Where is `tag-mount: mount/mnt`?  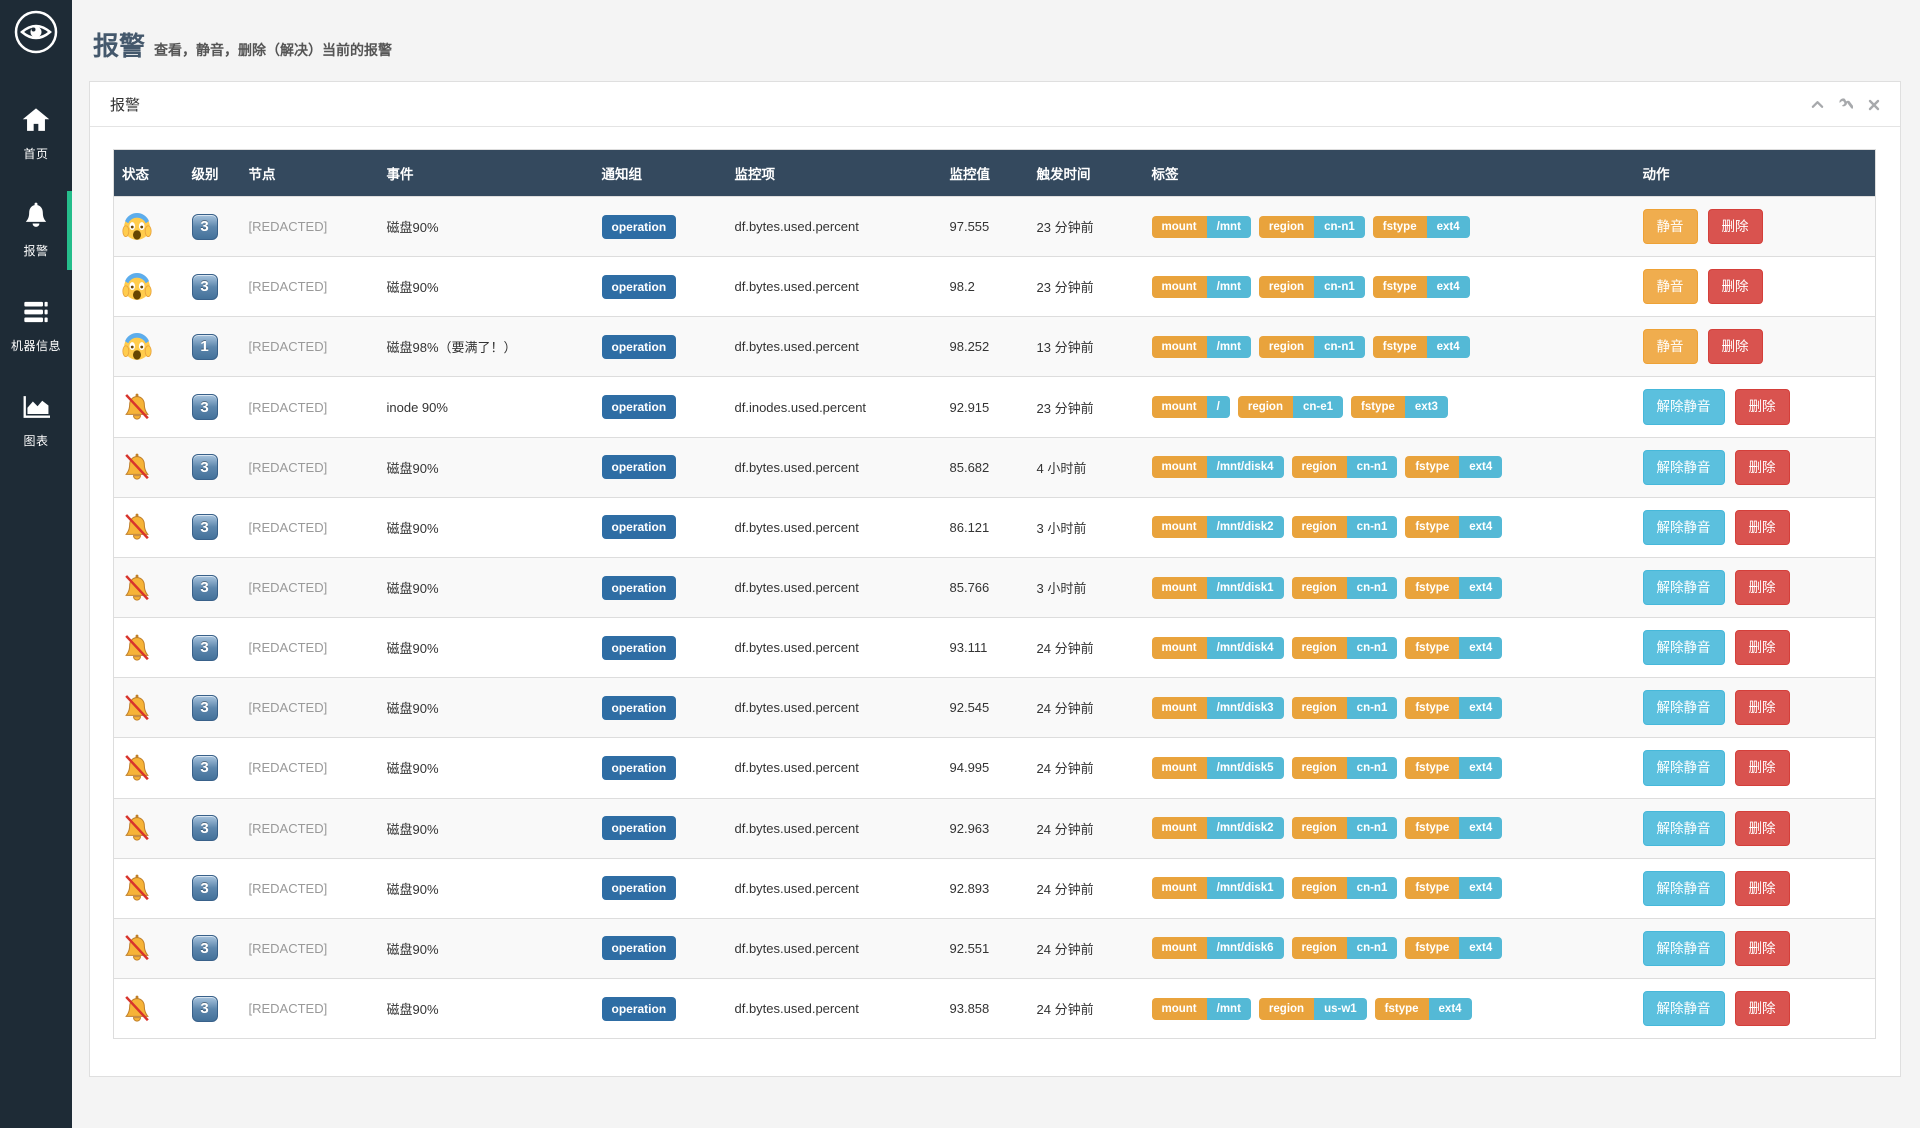 tag-mount: mount/mnt is located at coordinates (1201, 286).